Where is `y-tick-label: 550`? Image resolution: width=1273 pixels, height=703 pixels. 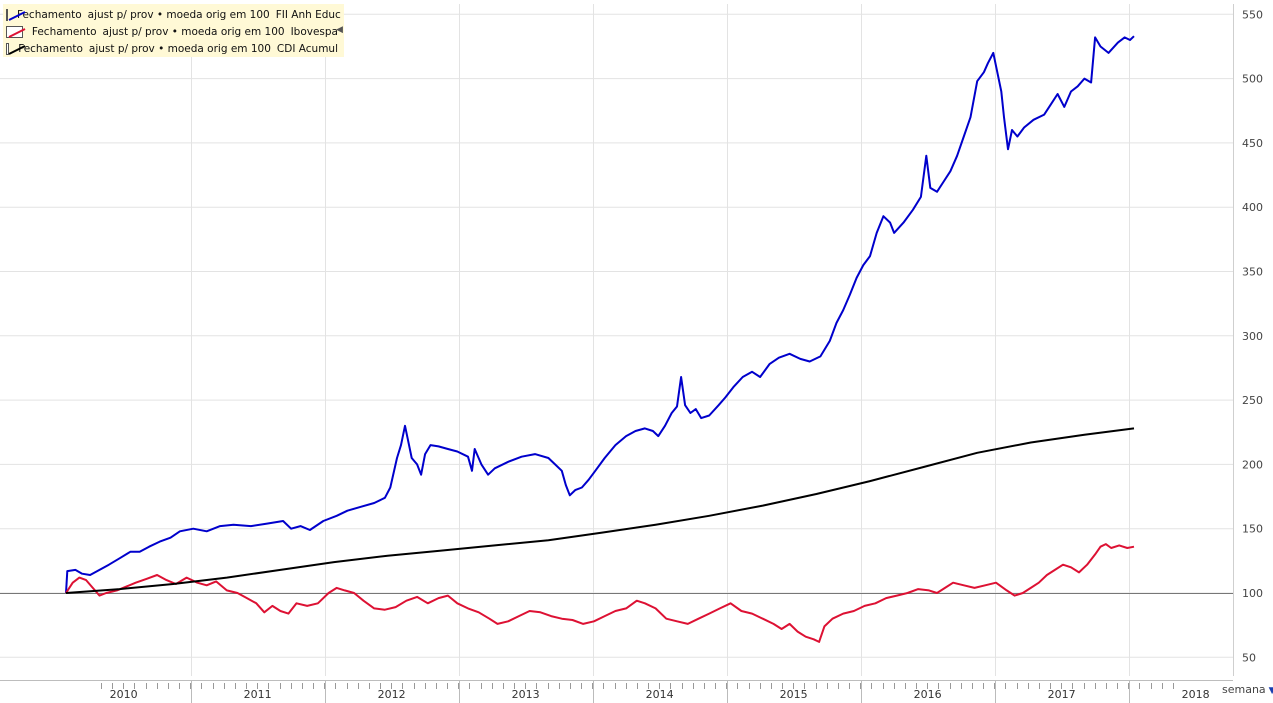 y-tick-label: 550 is located at coordinates (1252, 14).